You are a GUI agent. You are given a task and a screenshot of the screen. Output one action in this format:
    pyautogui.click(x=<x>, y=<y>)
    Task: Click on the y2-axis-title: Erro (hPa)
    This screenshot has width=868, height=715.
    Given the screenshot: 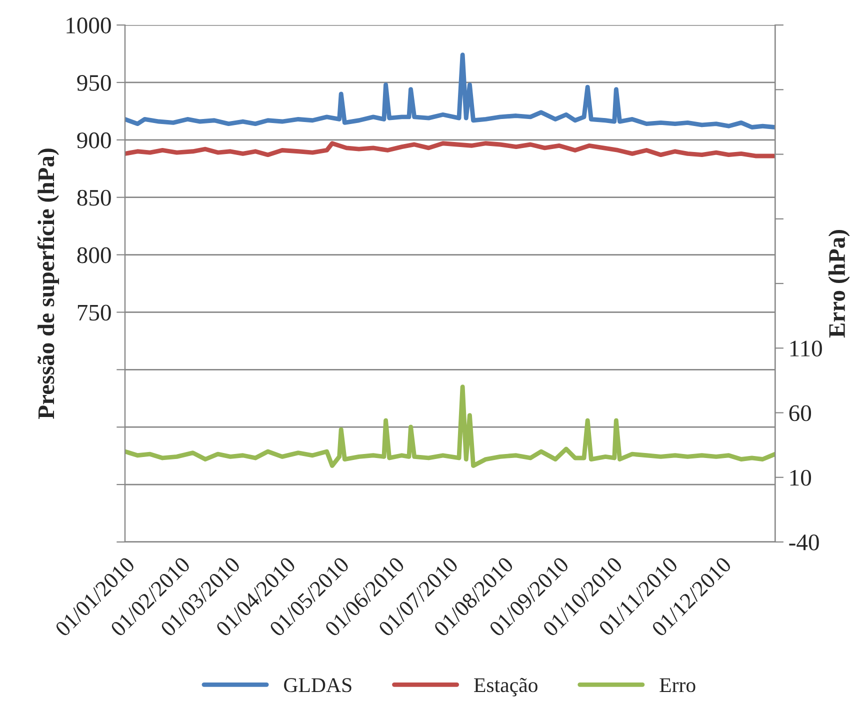 What is the action you would take?
    pyautogui.click(x=839, y=284)
    